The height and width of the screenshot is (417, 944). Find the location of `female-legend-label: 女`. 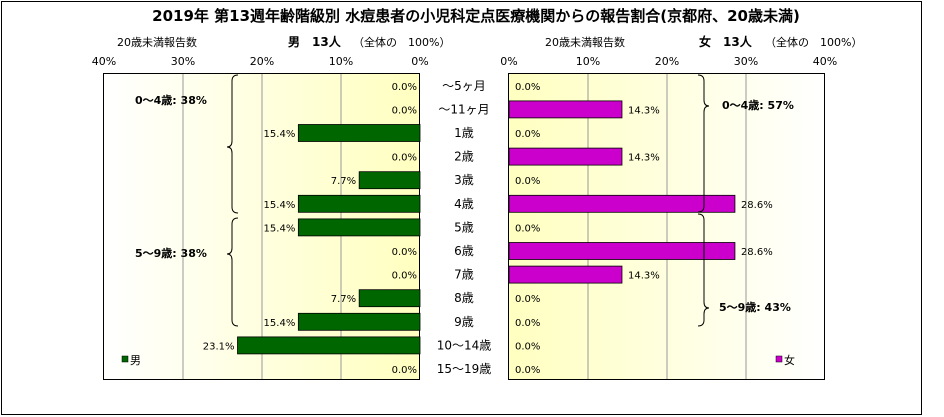

female-legend-label: 女 is located at coordinates (789, 360).